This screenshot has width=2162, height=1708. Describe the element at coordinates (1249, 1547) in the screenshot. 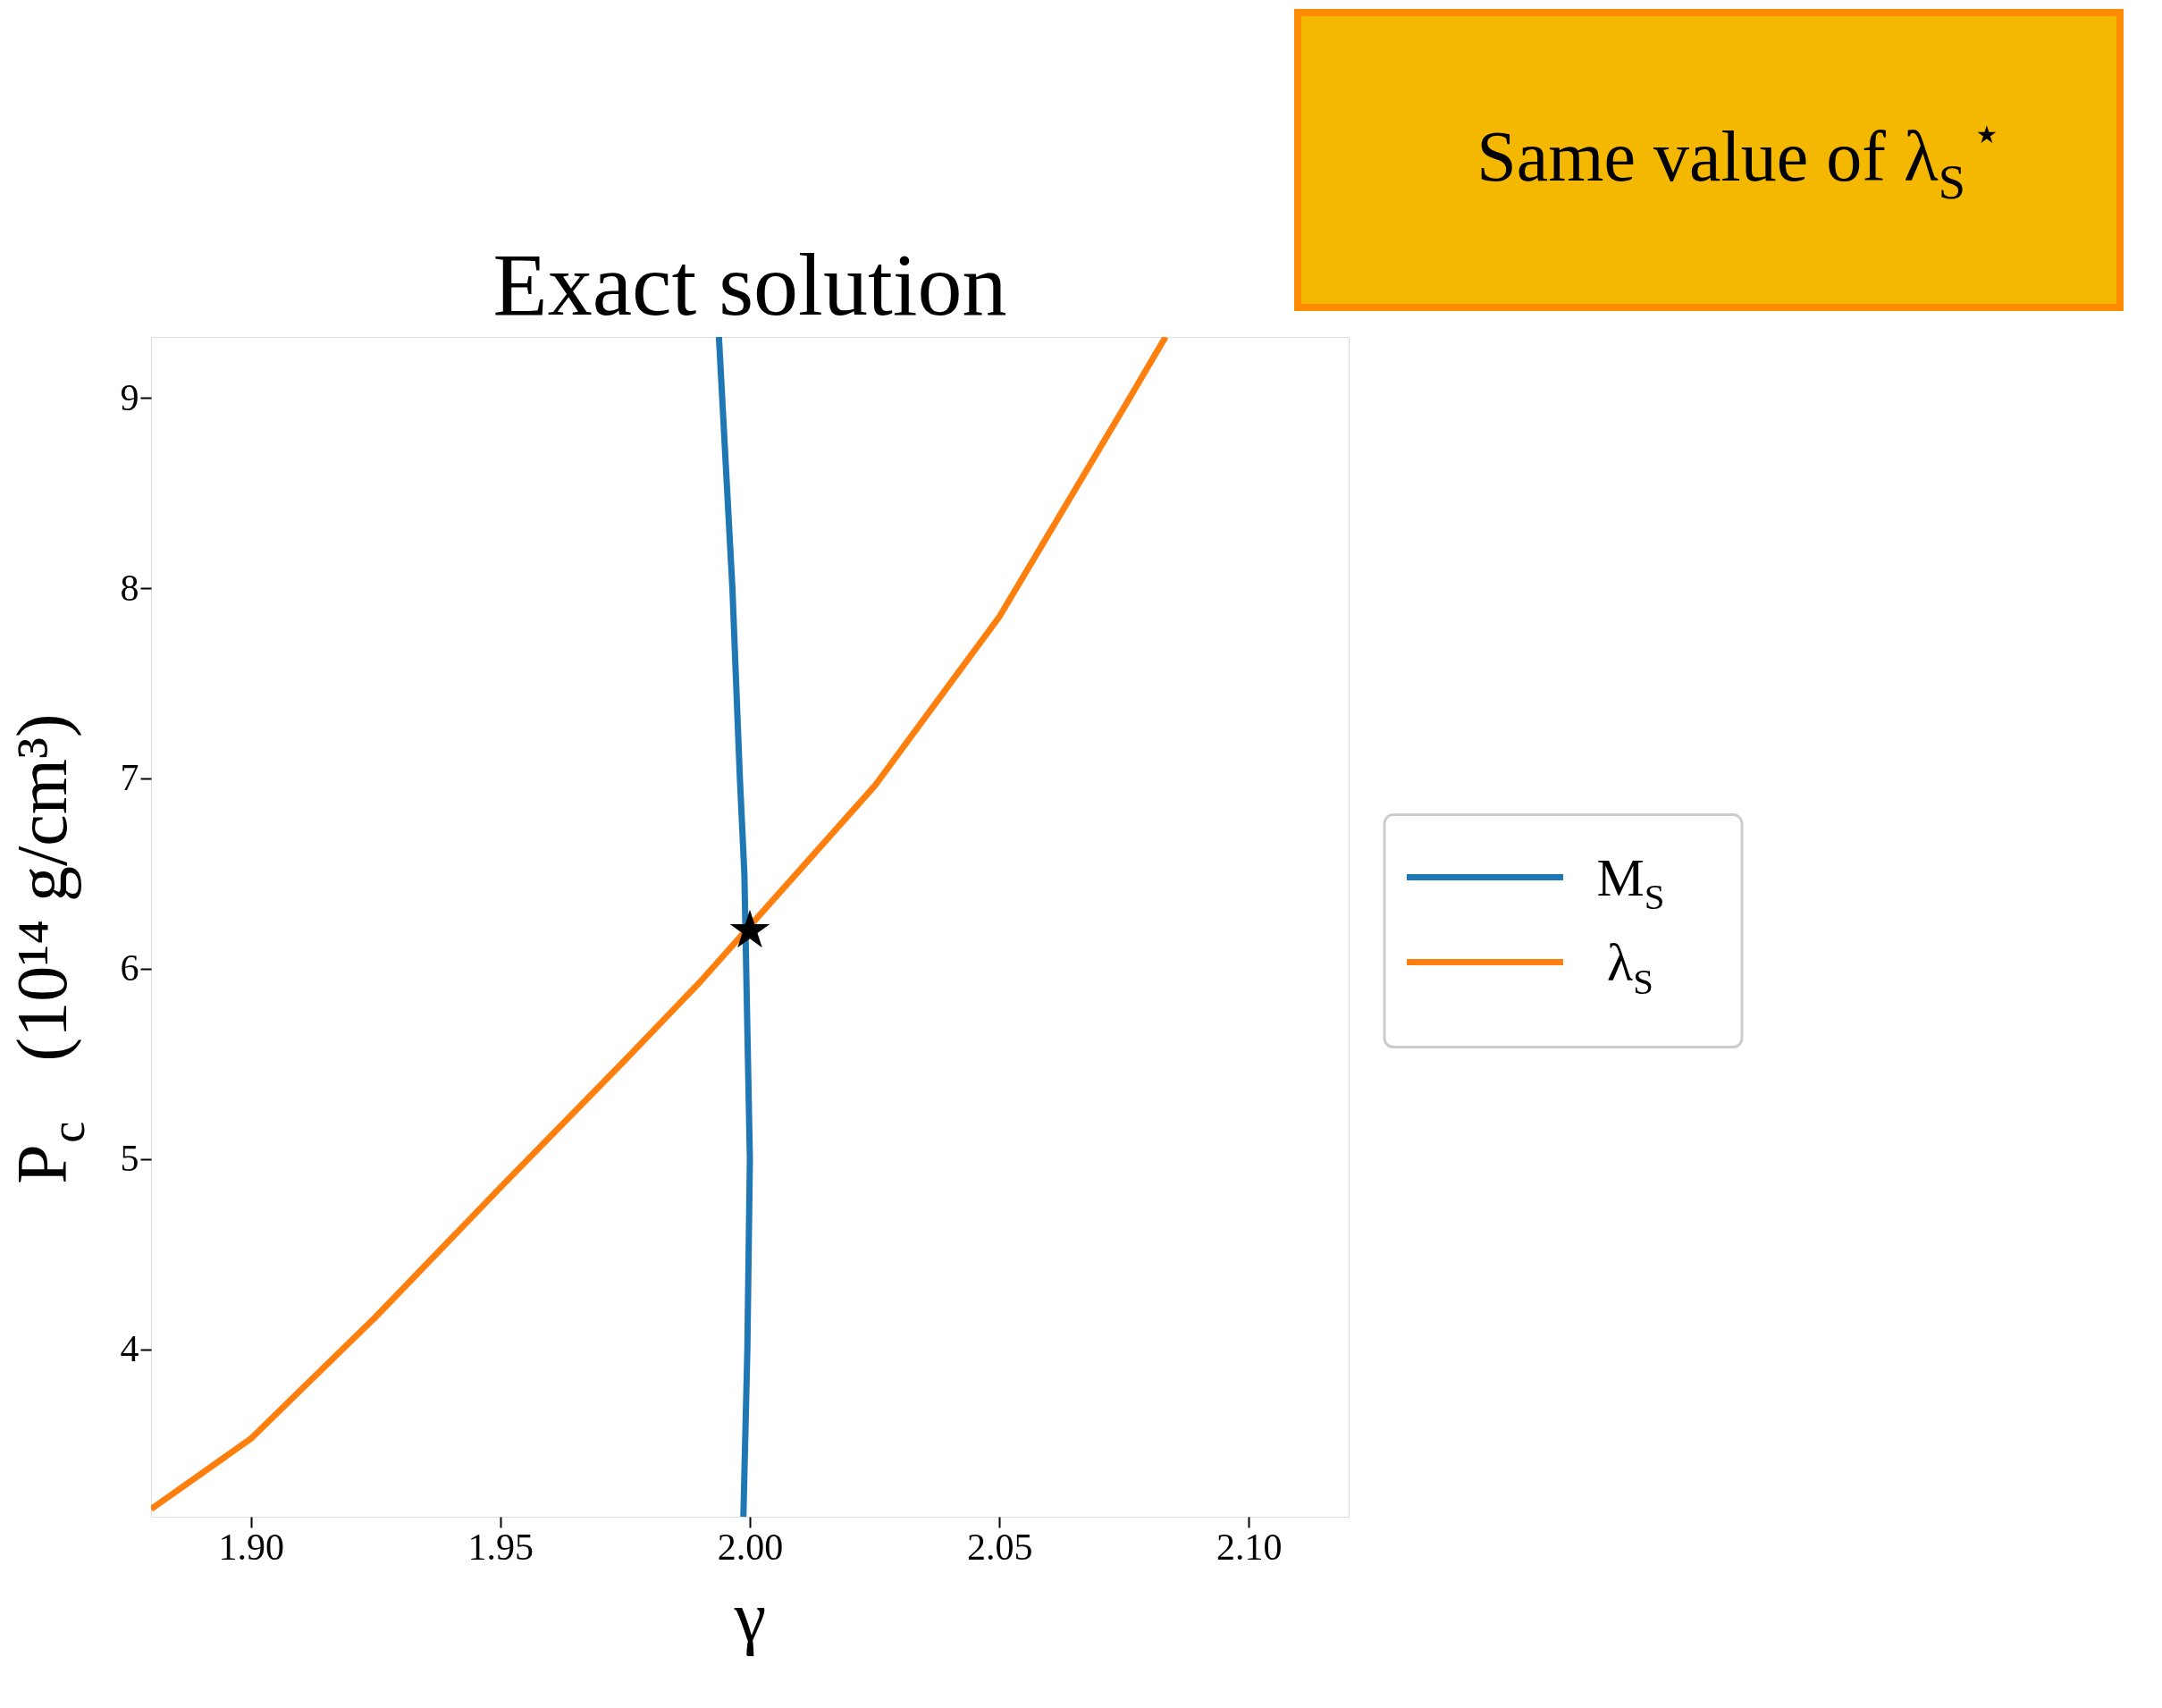

I see `x-tick-label: 2.10` at that location.